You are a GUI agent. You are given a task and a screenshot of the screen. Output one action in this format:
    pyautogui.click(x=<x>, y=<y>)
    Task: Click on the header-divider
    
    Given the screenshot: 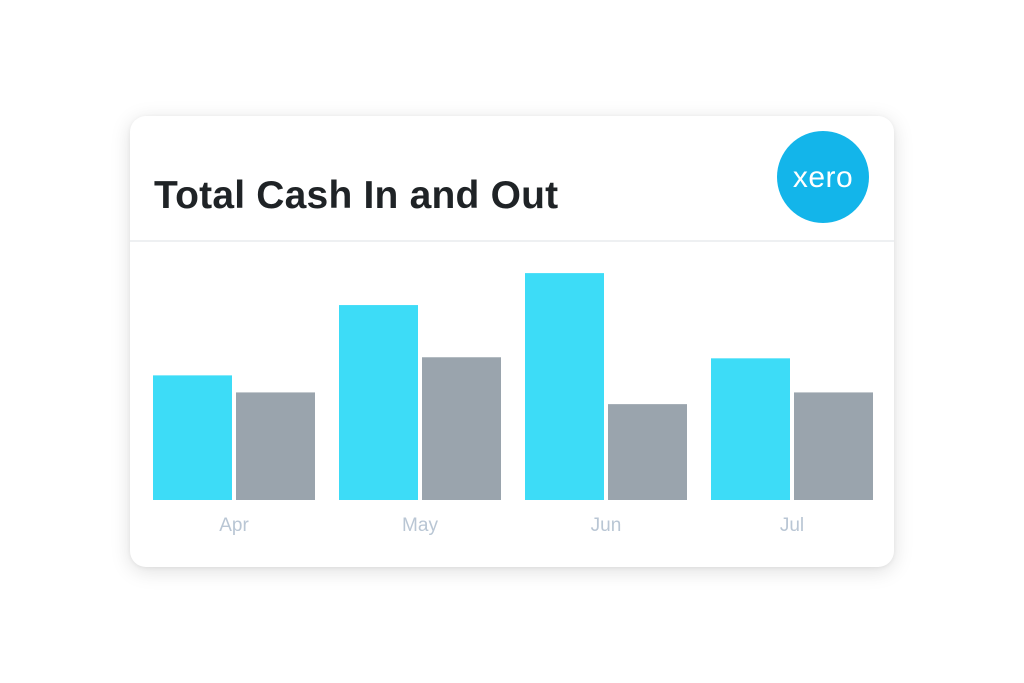 What is the action you would take?
    pyautogui.click(x=512, y=241)
    